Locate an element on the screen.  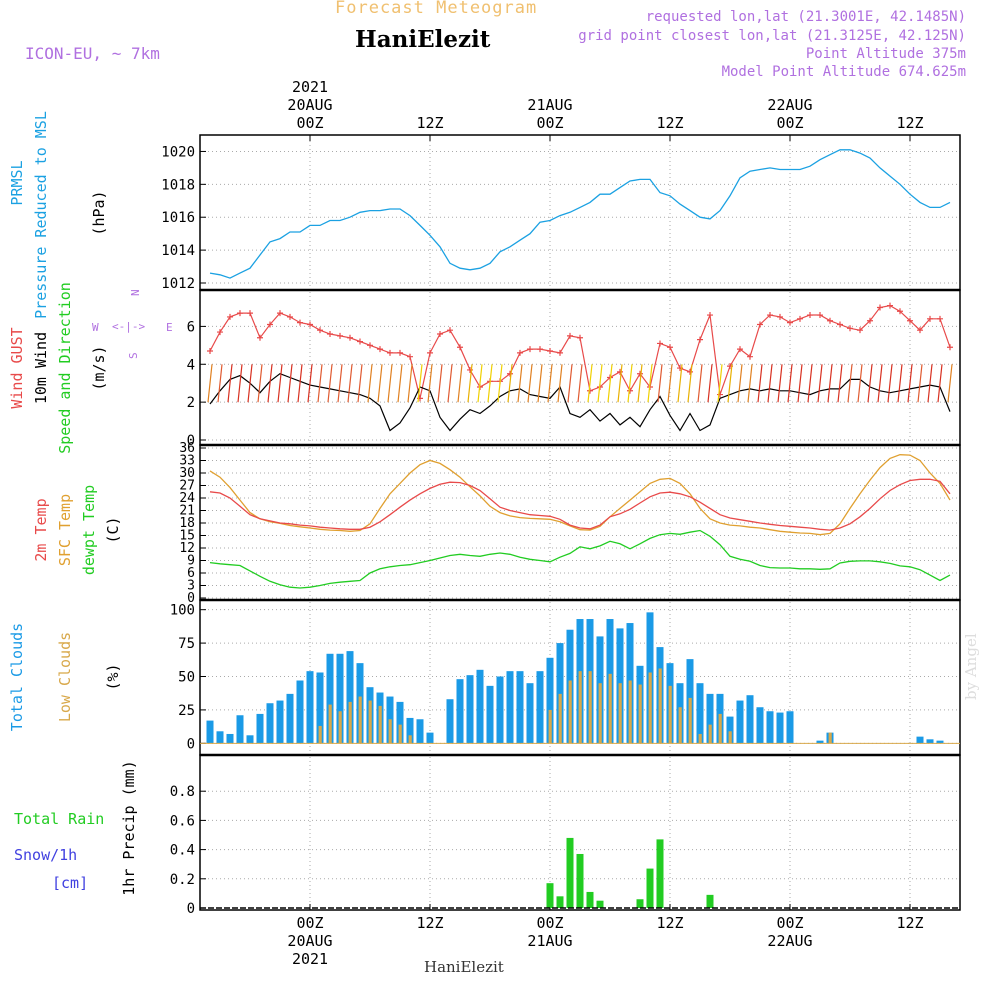
y-tick-label-2-1: 3 is located at coordinates (191, 586).